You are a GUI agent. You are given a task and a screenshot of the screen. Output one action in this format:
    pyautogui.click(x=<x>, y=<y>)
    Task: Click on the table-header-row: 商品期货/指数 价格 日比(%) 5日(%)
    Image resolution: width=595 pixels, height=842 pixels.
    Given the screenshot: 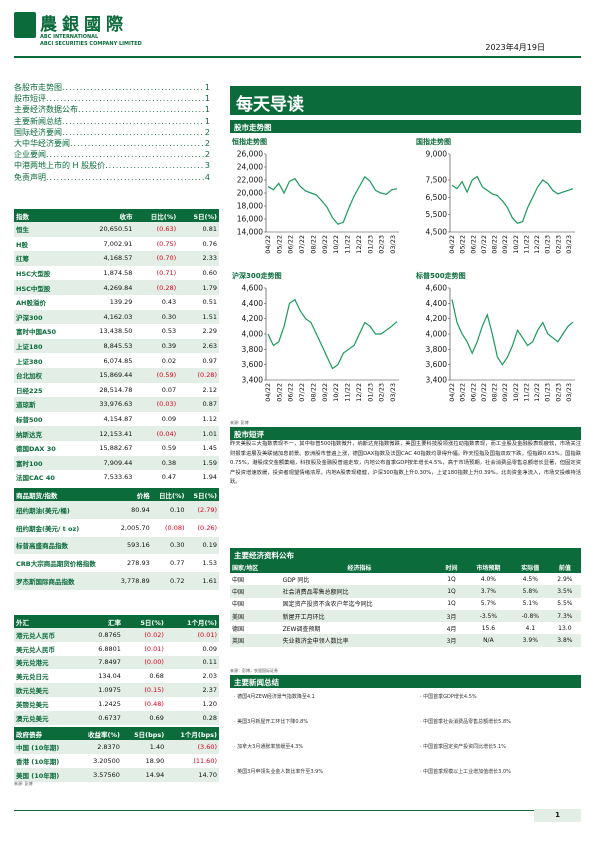 What is the action you would take?
    pyautogui.click(x=116, y=494)
    